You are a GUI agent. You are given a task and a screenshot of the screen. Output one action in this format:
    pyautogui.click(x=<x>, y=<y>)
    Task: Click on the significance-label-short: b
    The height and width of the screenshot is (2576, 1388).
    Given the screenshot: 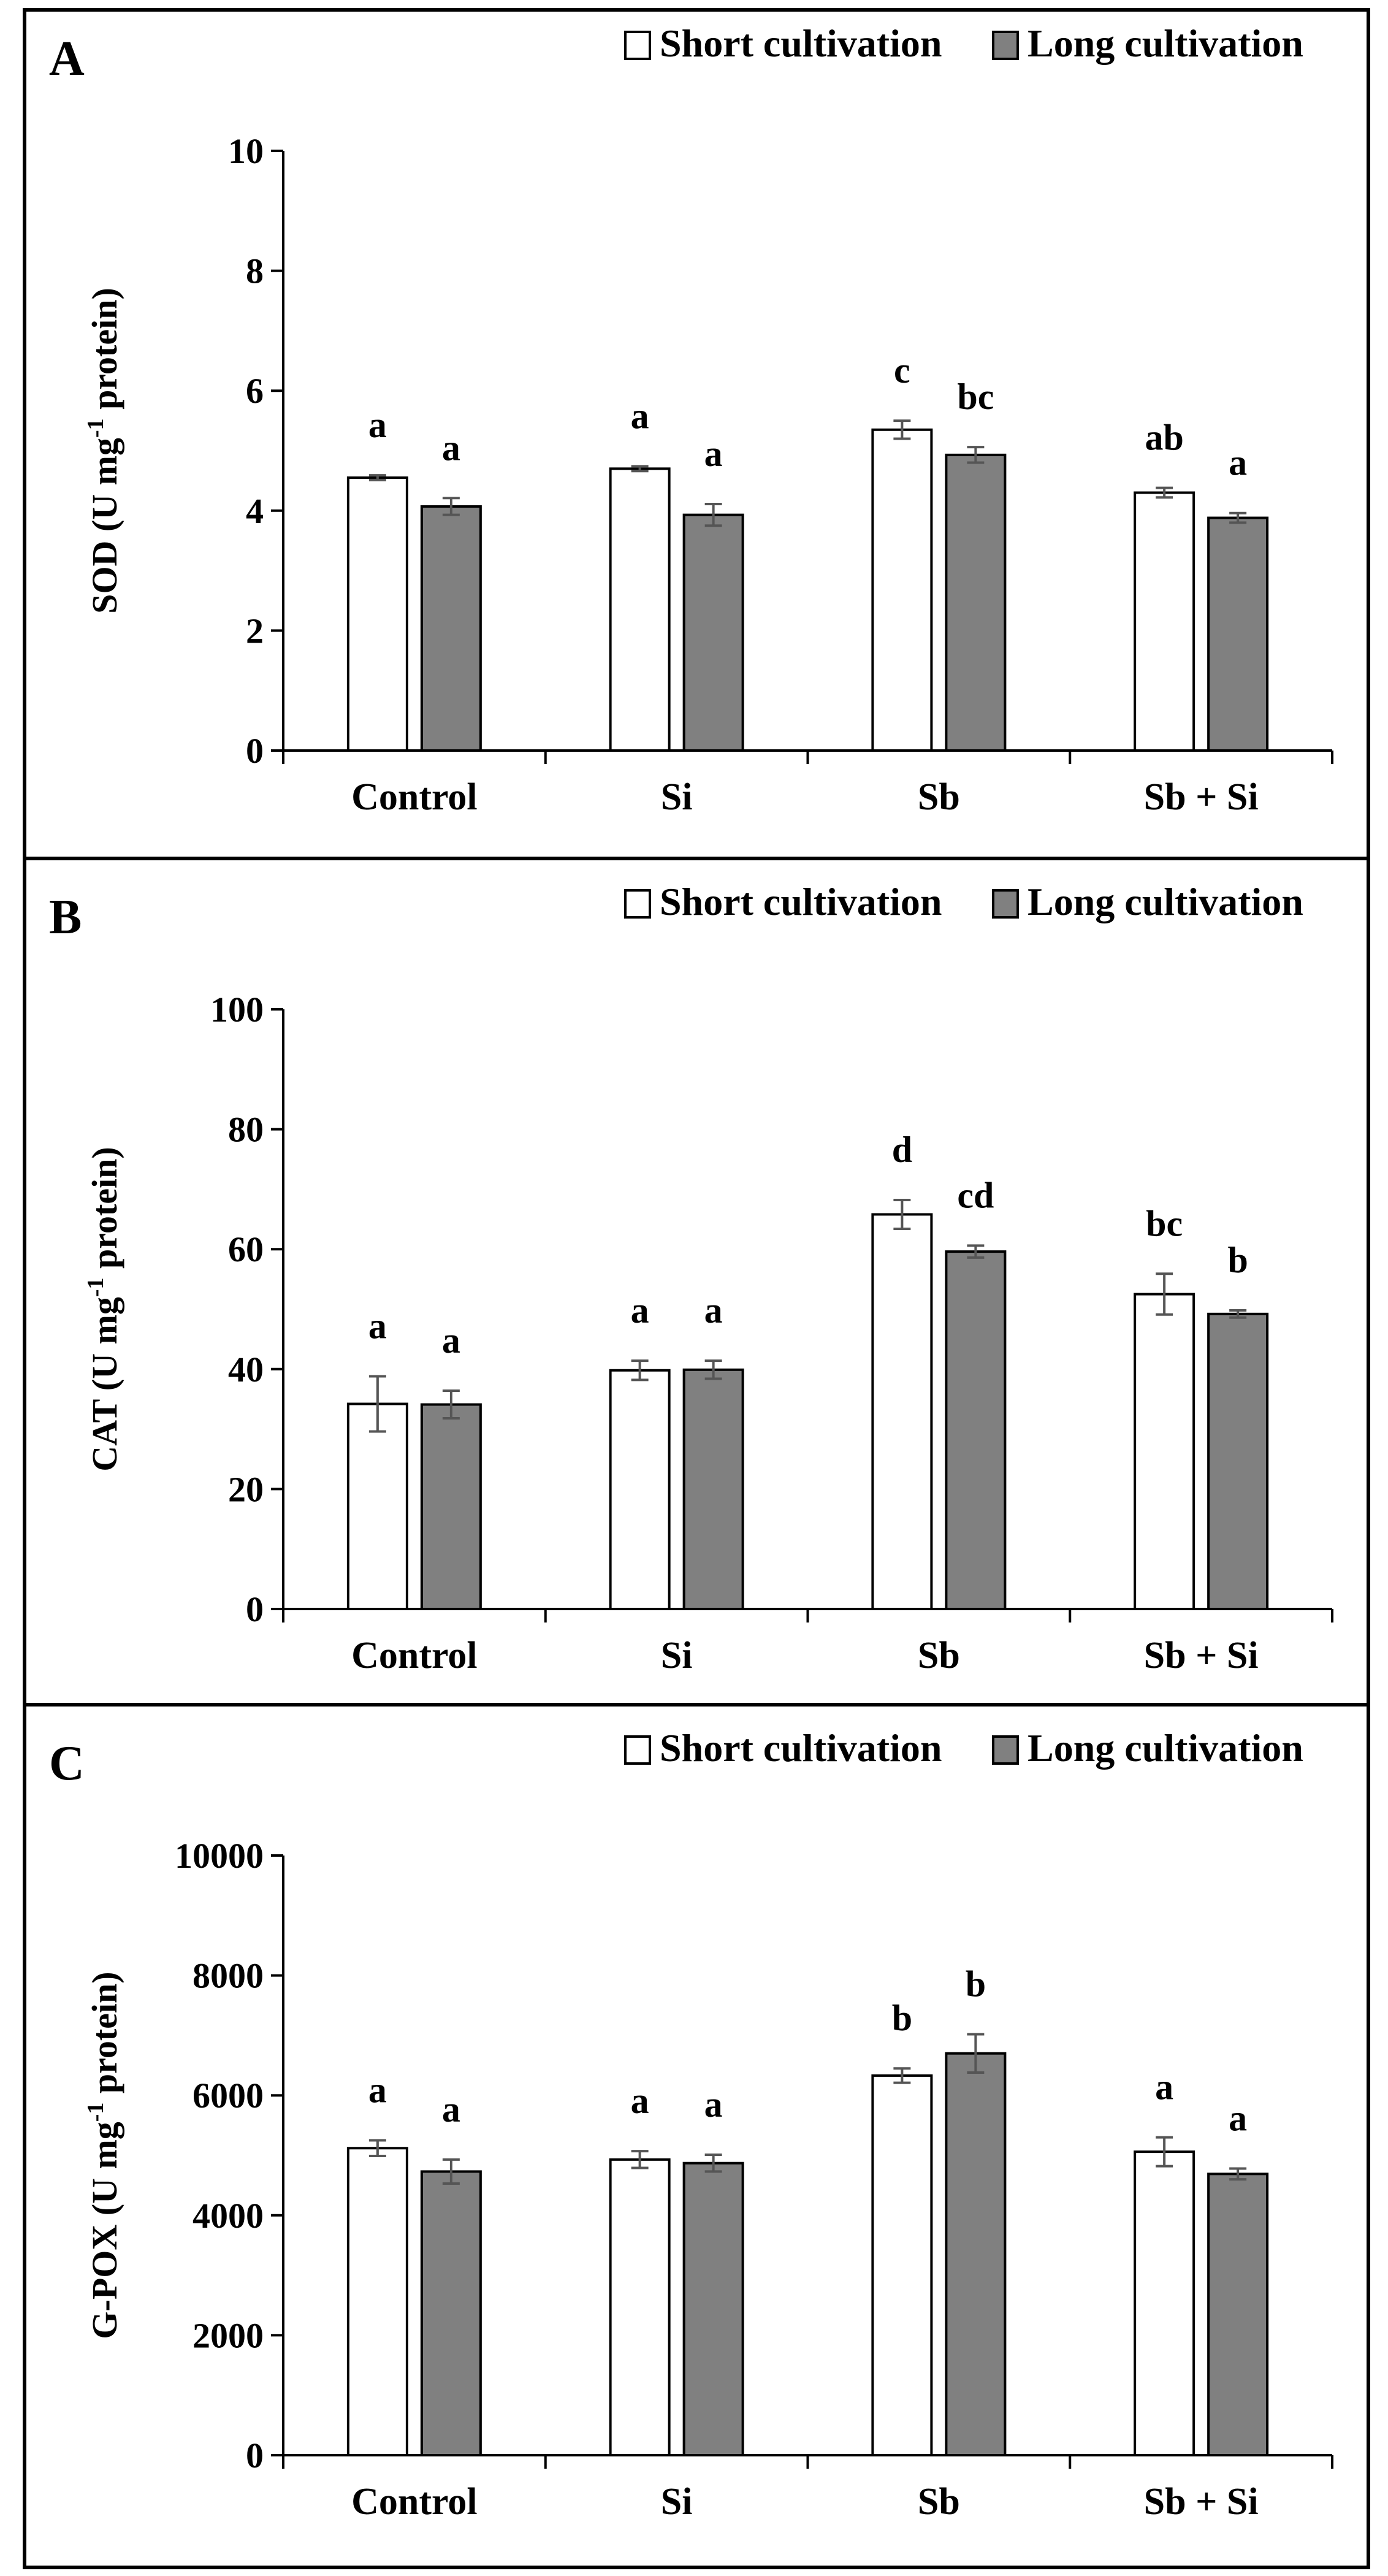 What is the action you would take?
    pyautogui.click(x=902, y=2018)
    